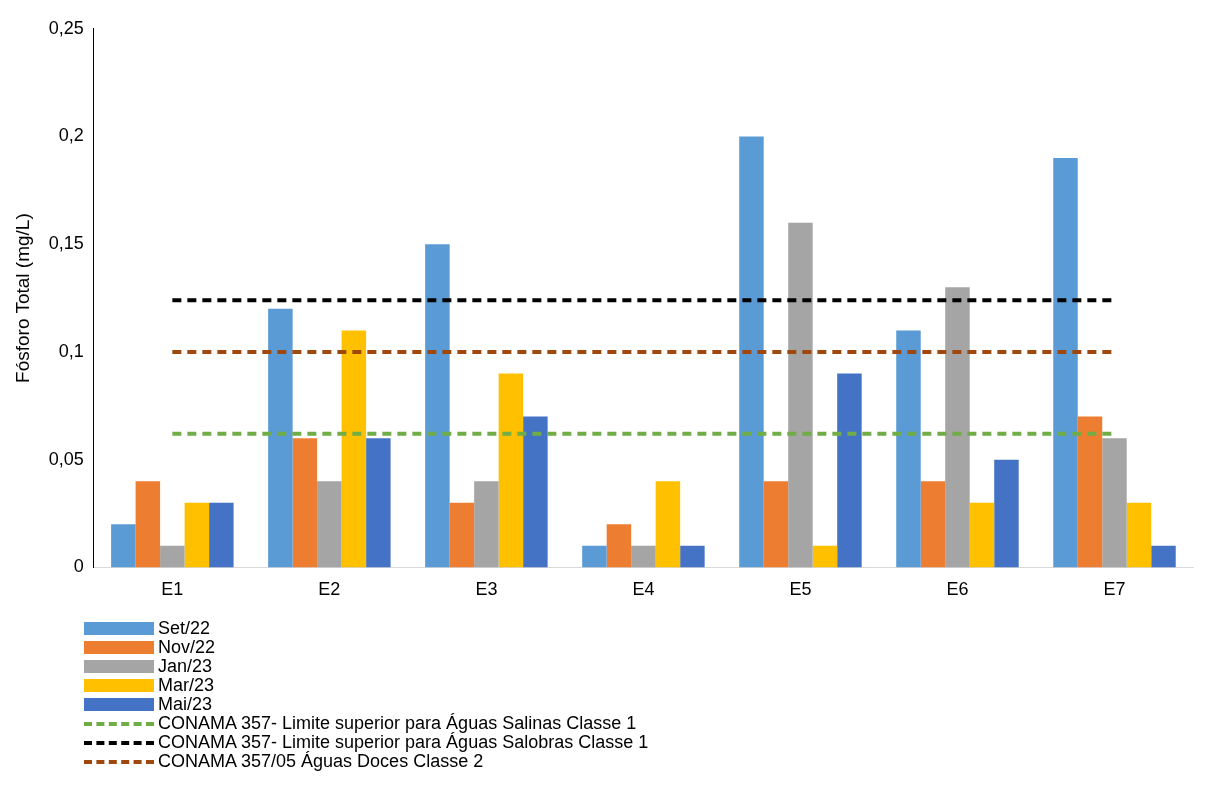 This screenshot has height=811, width=1217. Describe the element at coordinates (403, 742) in the screenshot. I see `legend-label: CONAMA 357- Limite superior para Águas Salobras Classe 1` at that location.